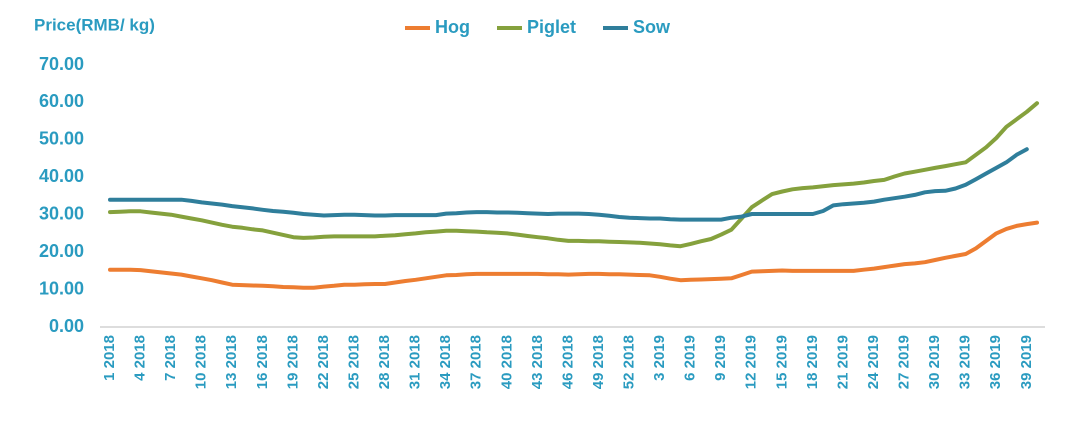 This screenshot has height=429, width=1080. What do you see at coordinates (812, 362) in the screenshot?
I see `x-tick-label: 18 2019` at bounding box center [812, 362].